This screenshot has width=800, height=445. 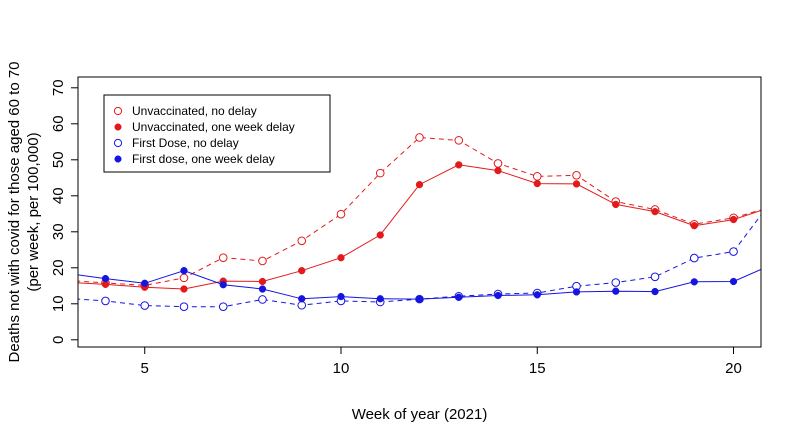 What do you see at coordinates (341, 368) in the screenshot?
I see `x-tick-label: 10` at bounding box center [341, 368].